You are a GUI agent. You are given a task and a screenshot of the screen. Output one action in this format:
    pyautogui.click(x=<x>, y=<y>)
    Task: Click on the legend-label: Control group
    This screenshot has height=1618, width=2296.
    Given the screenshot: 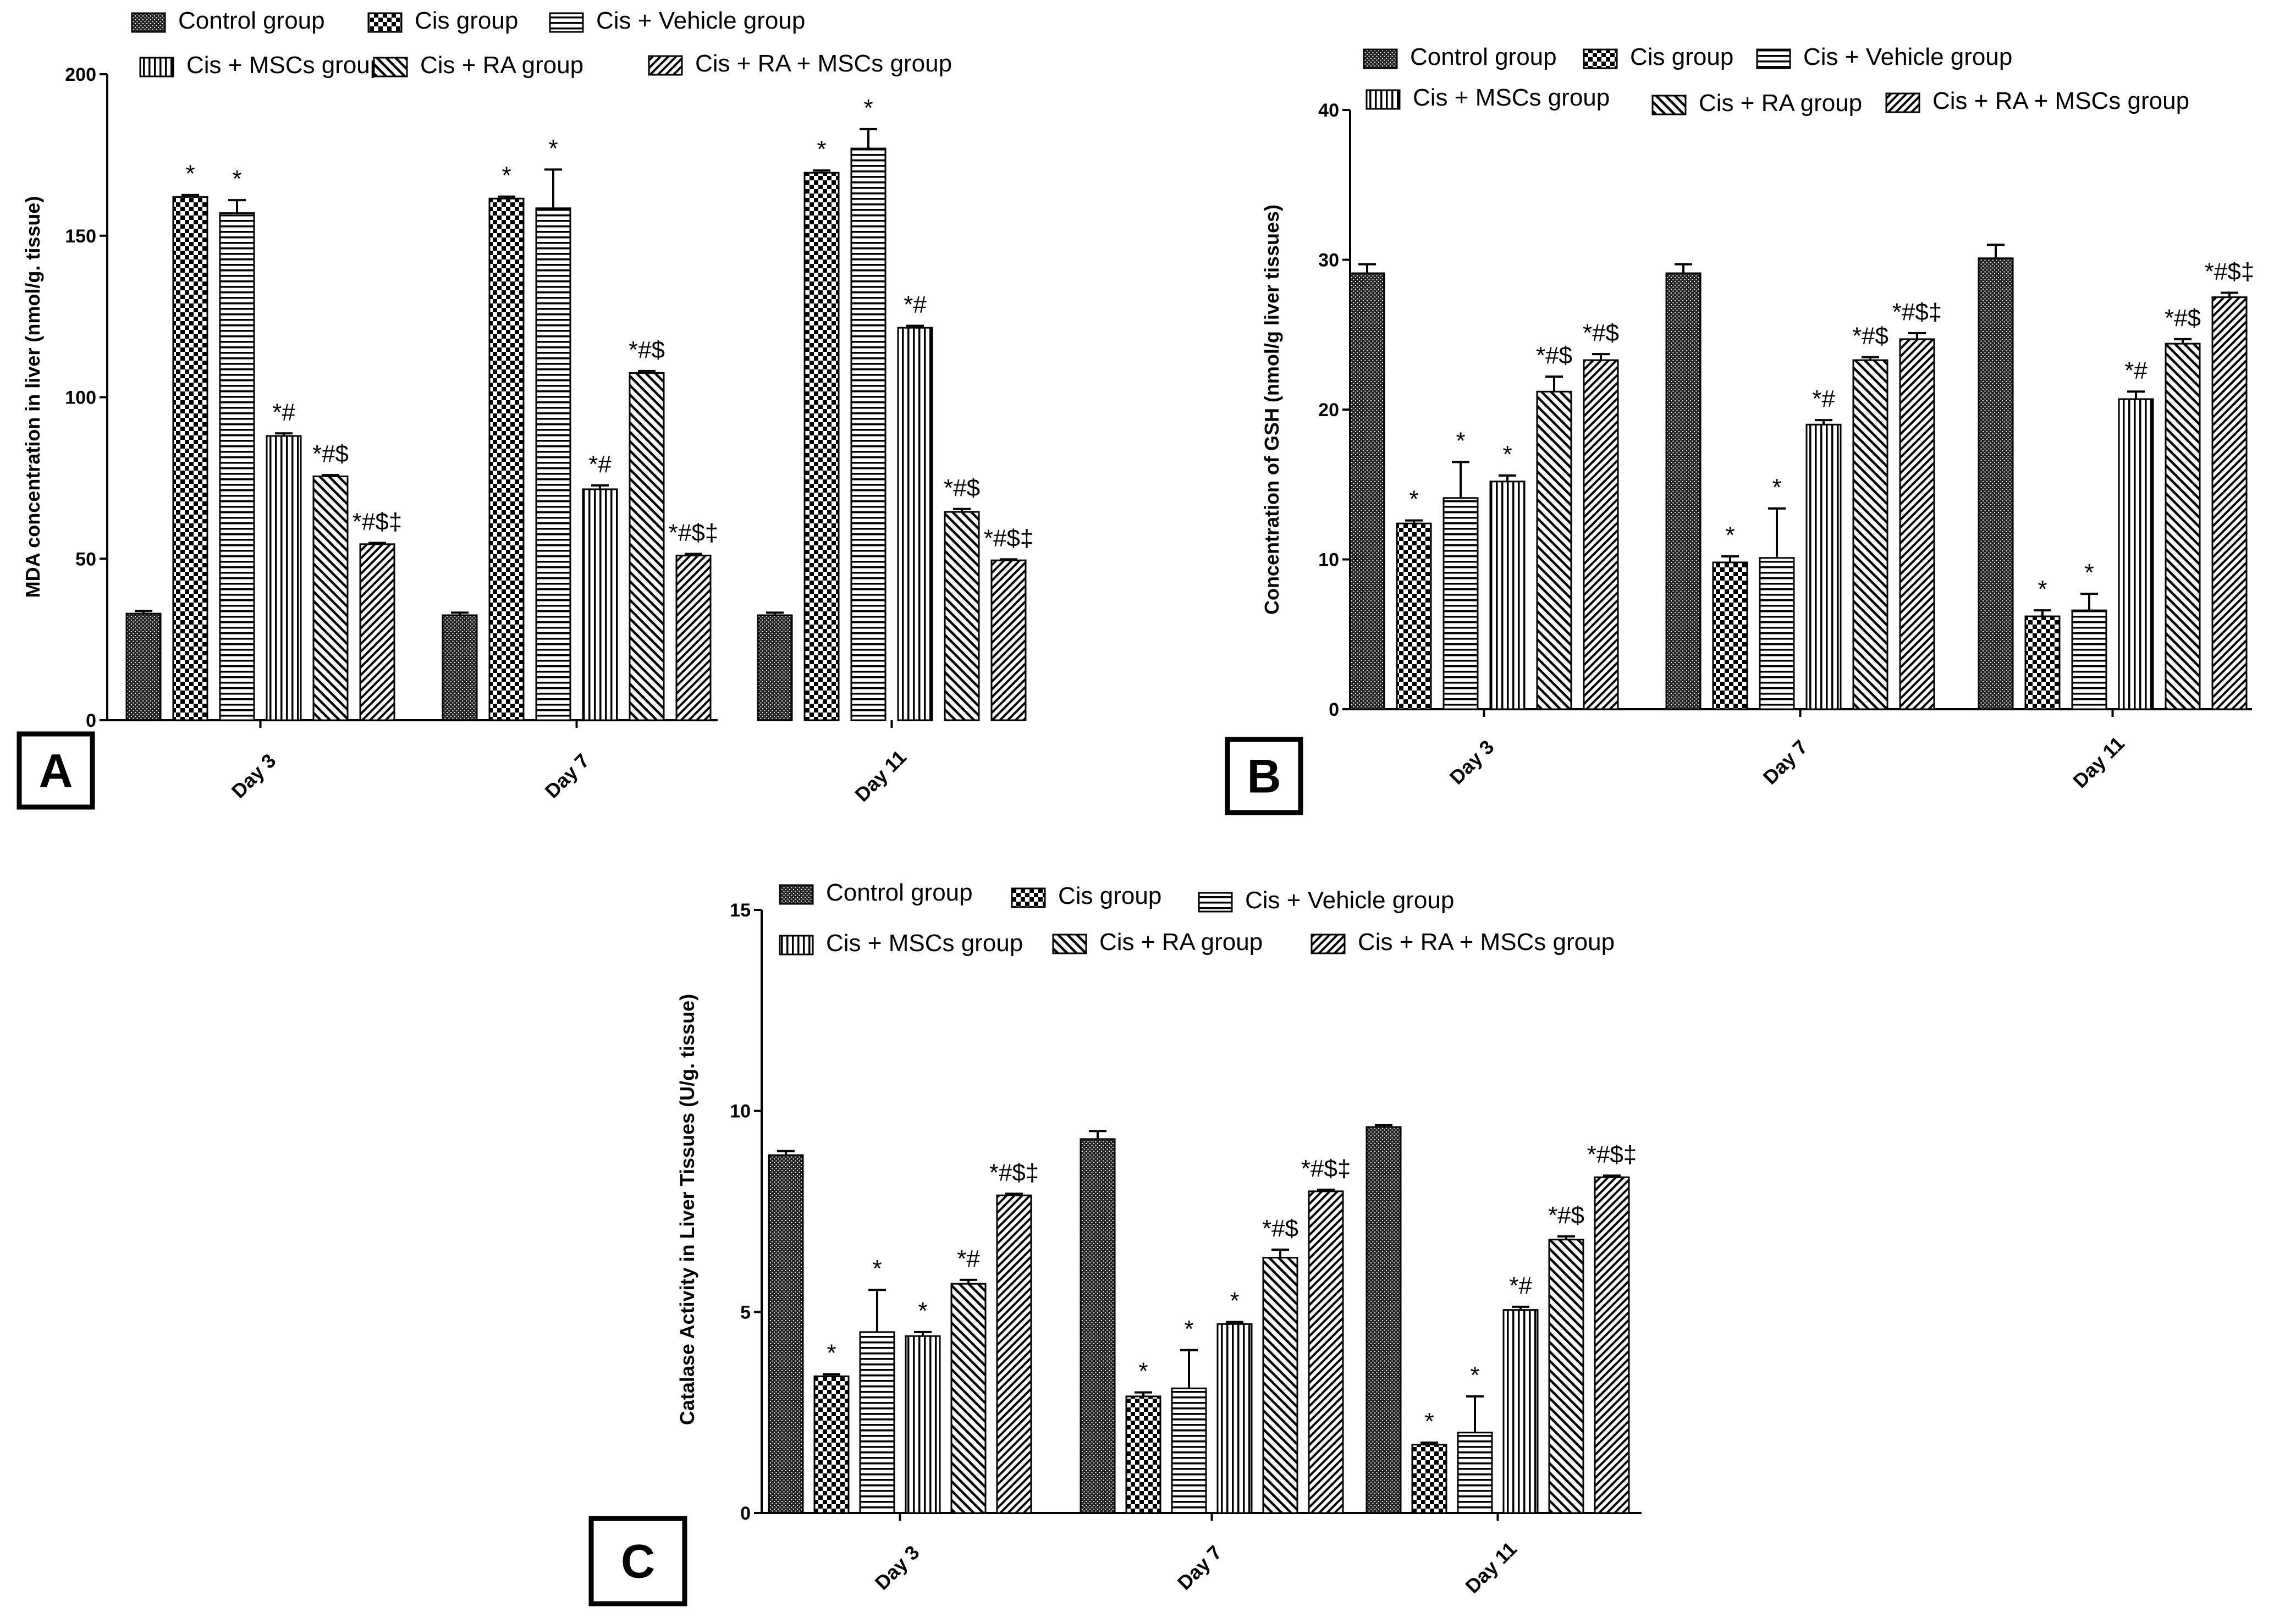 What is the action you would take?
    pyautogui.click(x=252, y=21)
    